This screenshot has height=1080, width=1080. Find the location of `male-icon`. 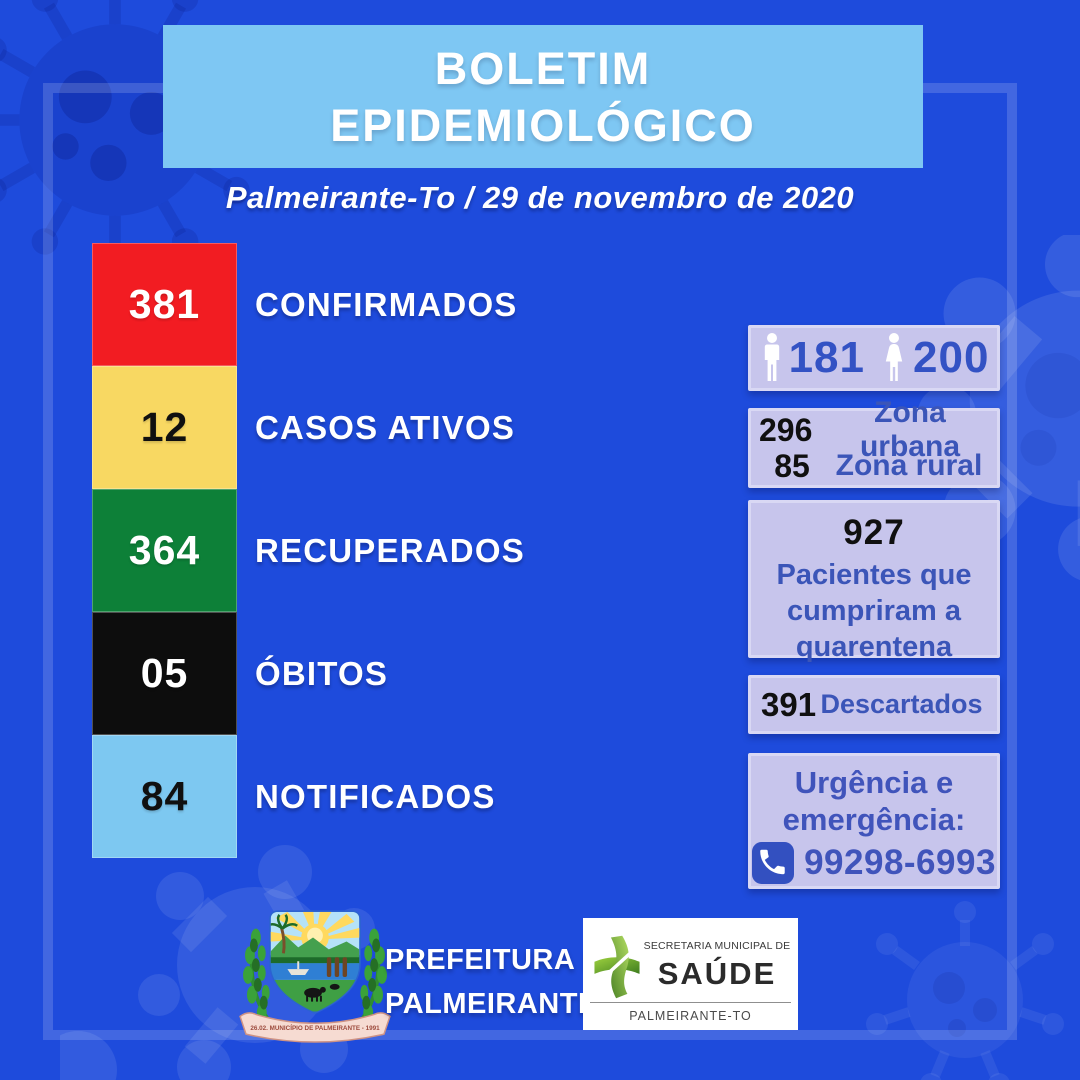

male-icon is located at coordinates (771, 357).